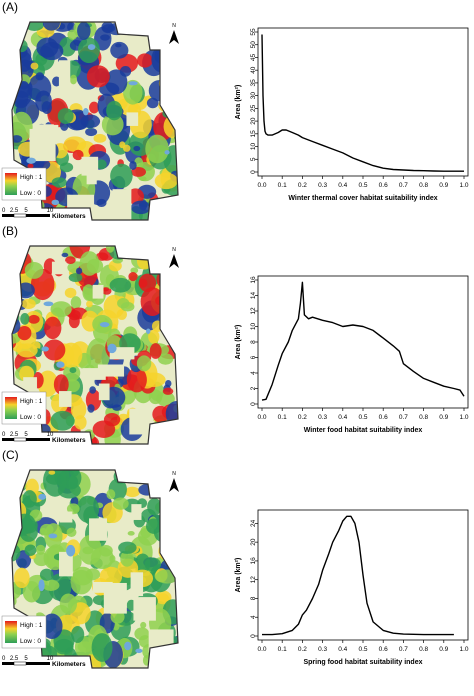 This screenshot has height=696, width=474. Describe the element at coordinates (253, 296) in the screenshot. I see `y-tick-label: 14` at that location.